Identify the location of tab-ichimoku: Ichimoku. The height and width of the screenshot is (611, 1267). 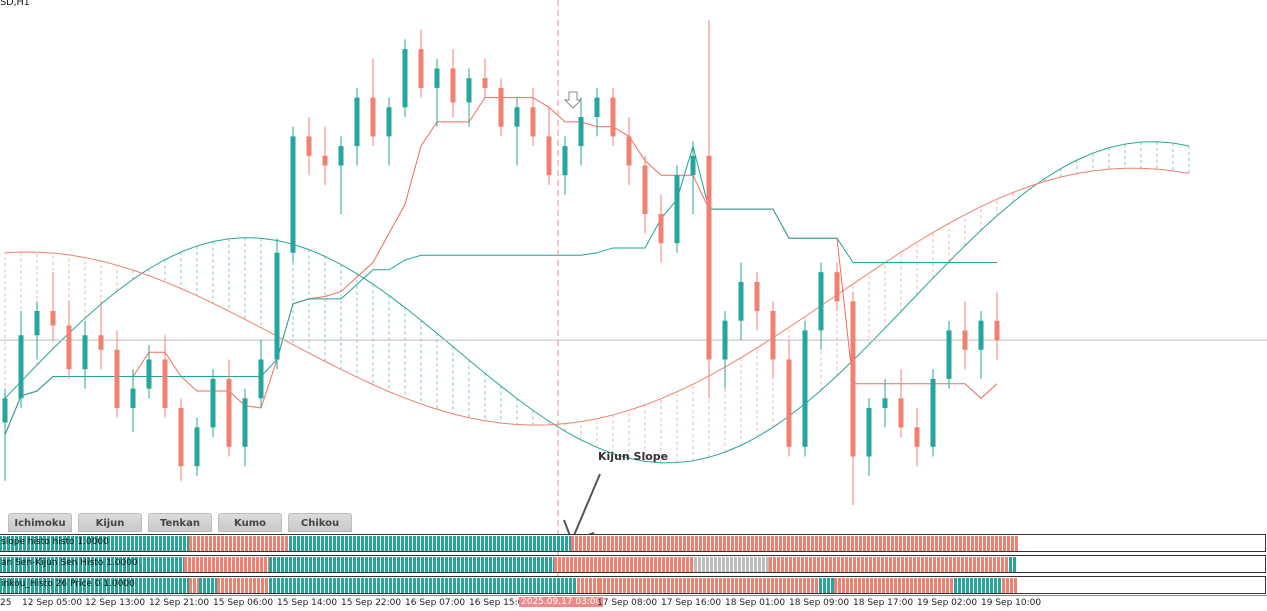
(40, 522).